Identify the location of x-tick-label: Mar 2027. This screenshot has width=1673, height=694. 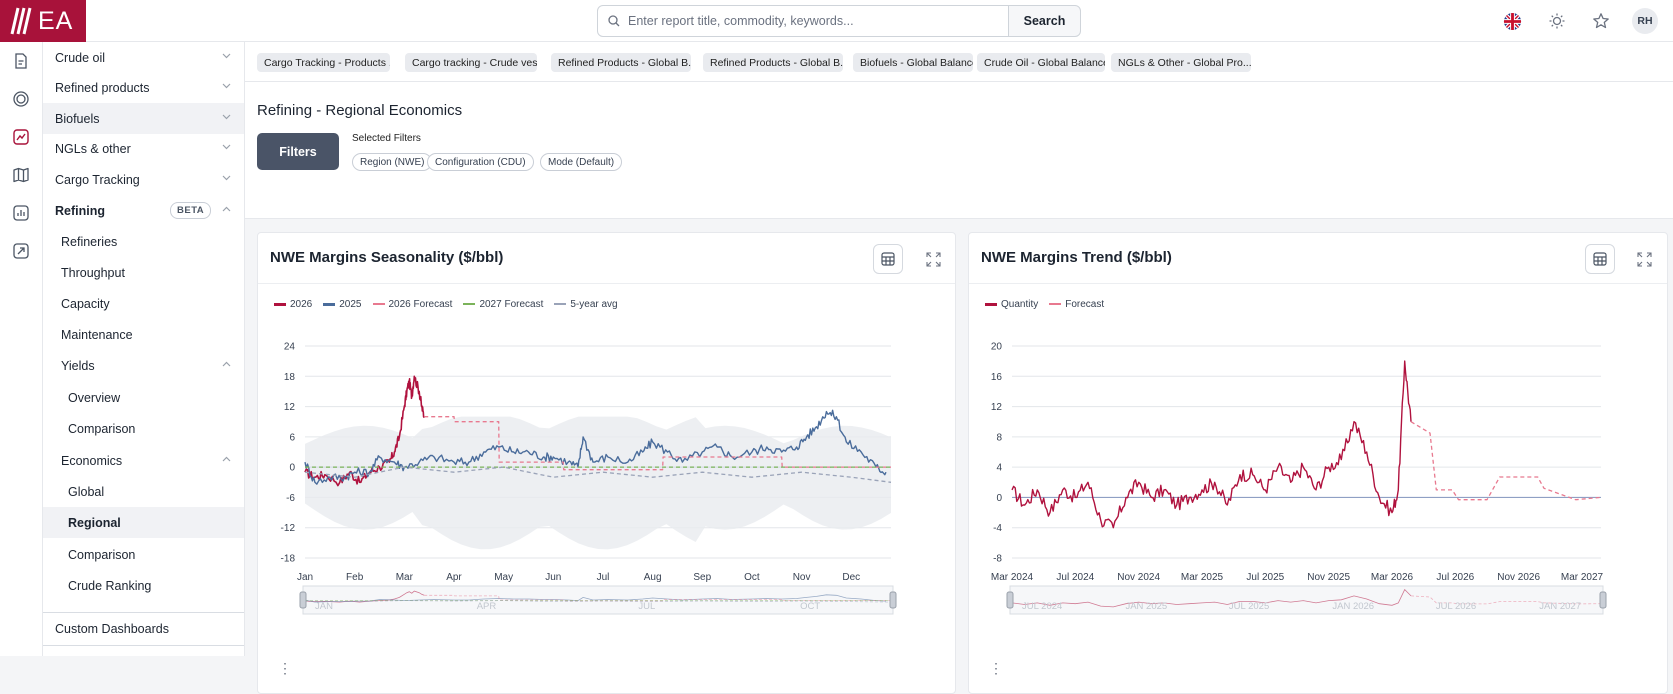
(1582, 577).